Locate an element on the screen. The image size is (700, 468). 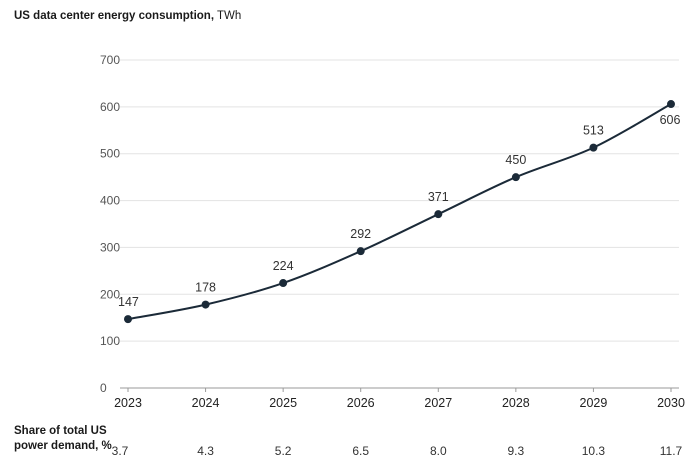
data-label: 450 is located at coordinates (515, 160).